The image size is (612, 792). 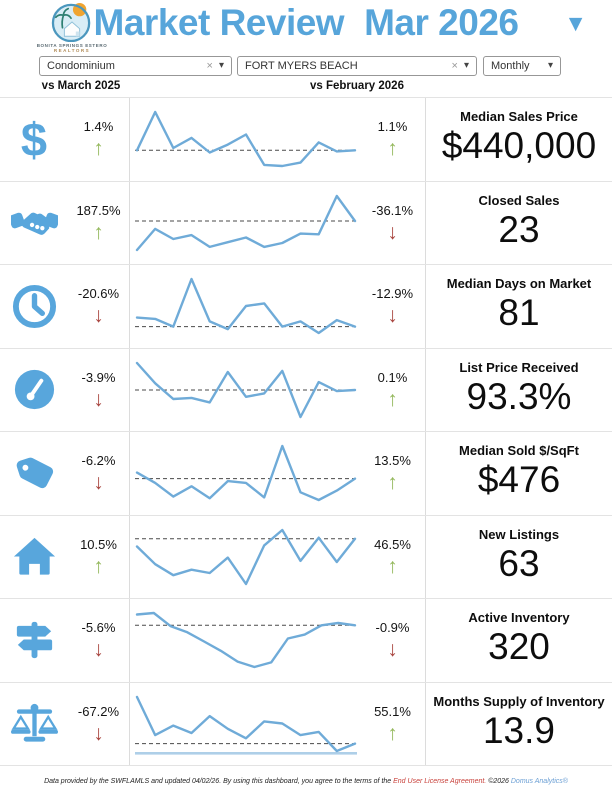 What do you see at coordinates (246, 753) in the screenshot?
I see `axis-baseline` at bounding box center [246, 753].